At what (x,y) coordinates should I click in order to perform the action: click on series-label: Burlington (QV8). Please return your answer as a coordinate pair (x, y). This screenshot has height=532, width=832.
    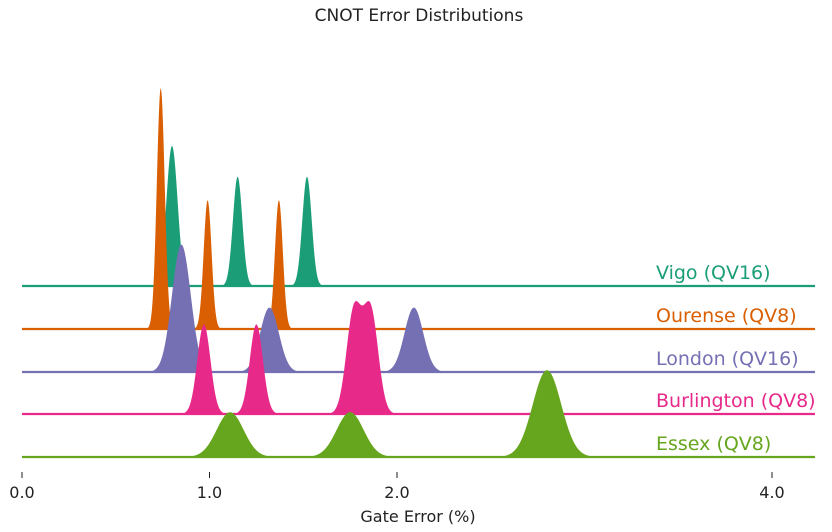
    Looking at the image, I should click on (736, 401).